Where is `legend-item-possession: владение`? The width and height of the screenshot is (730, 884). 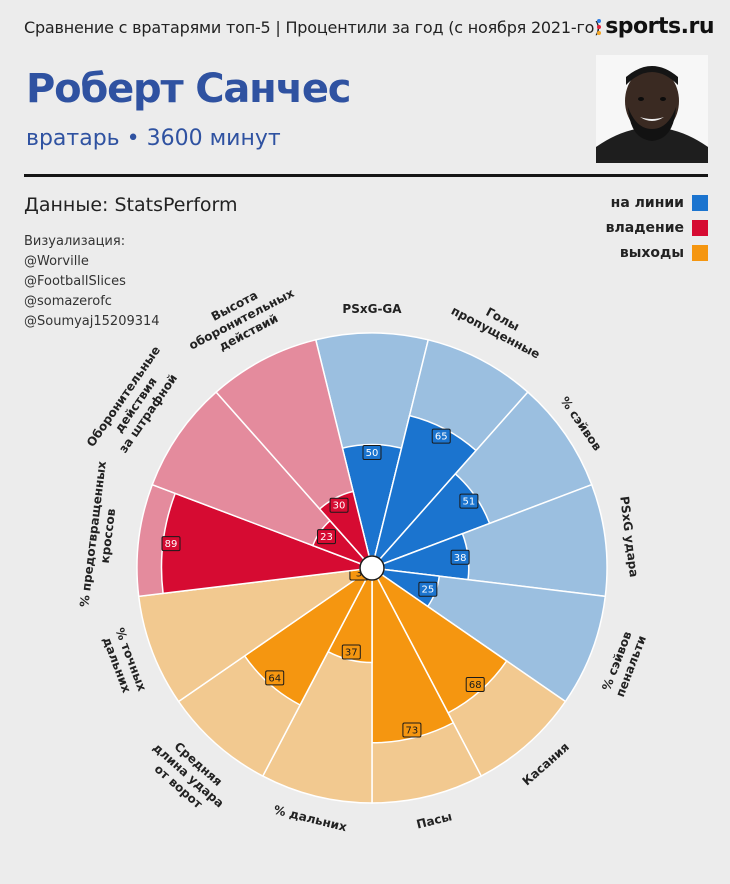
legend-item-possession: владение is located at coordinates (657, 227).